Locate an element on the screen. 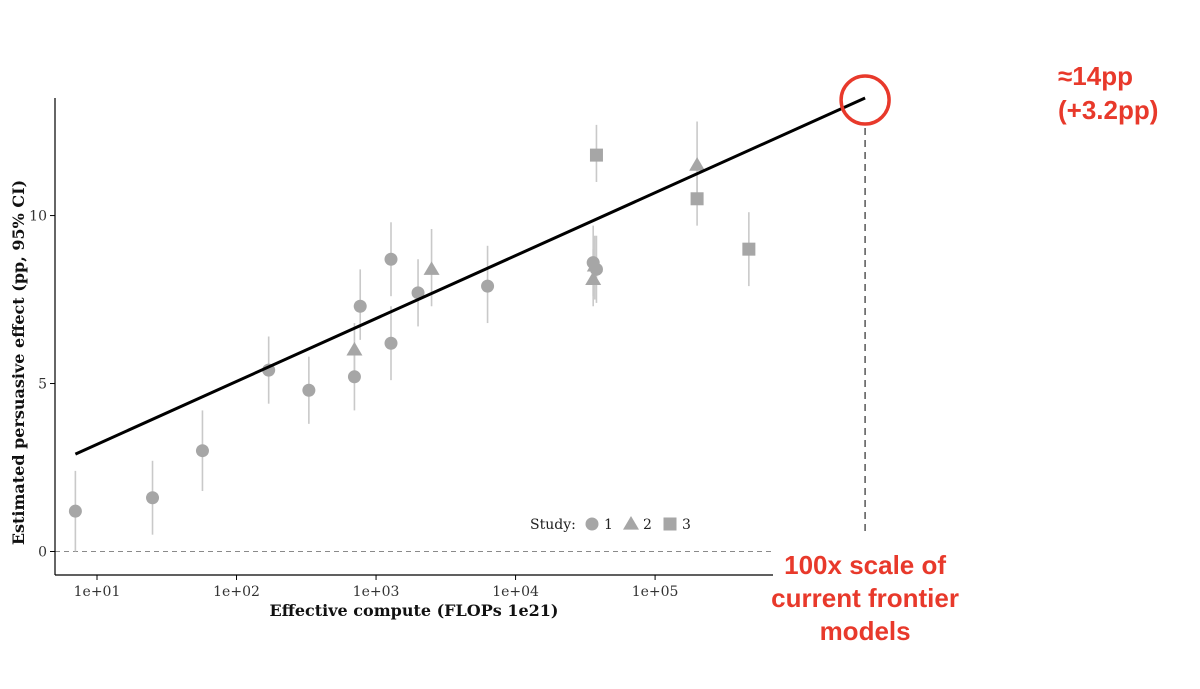 Image resolution: width=1200 pixels, height=689 pixels. x-tick-label: 1e+02 is located at coordinates (236, 592).